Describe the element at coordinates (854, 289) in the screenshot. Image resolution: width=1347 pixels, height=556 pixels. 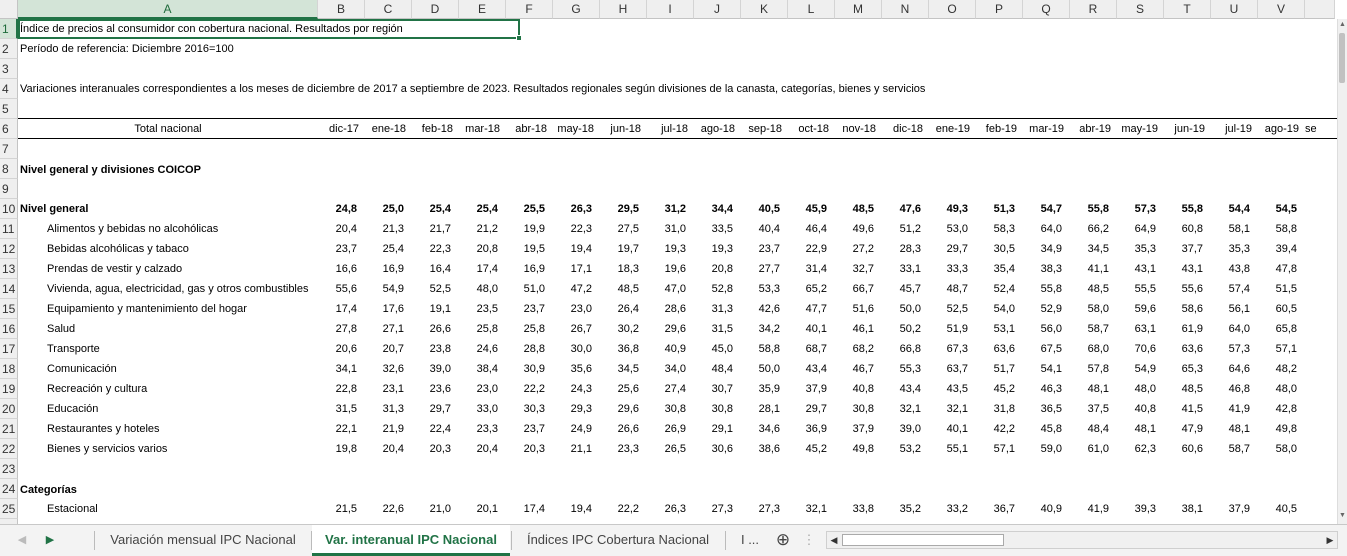
I see `value-cell: 66,7` at that location.